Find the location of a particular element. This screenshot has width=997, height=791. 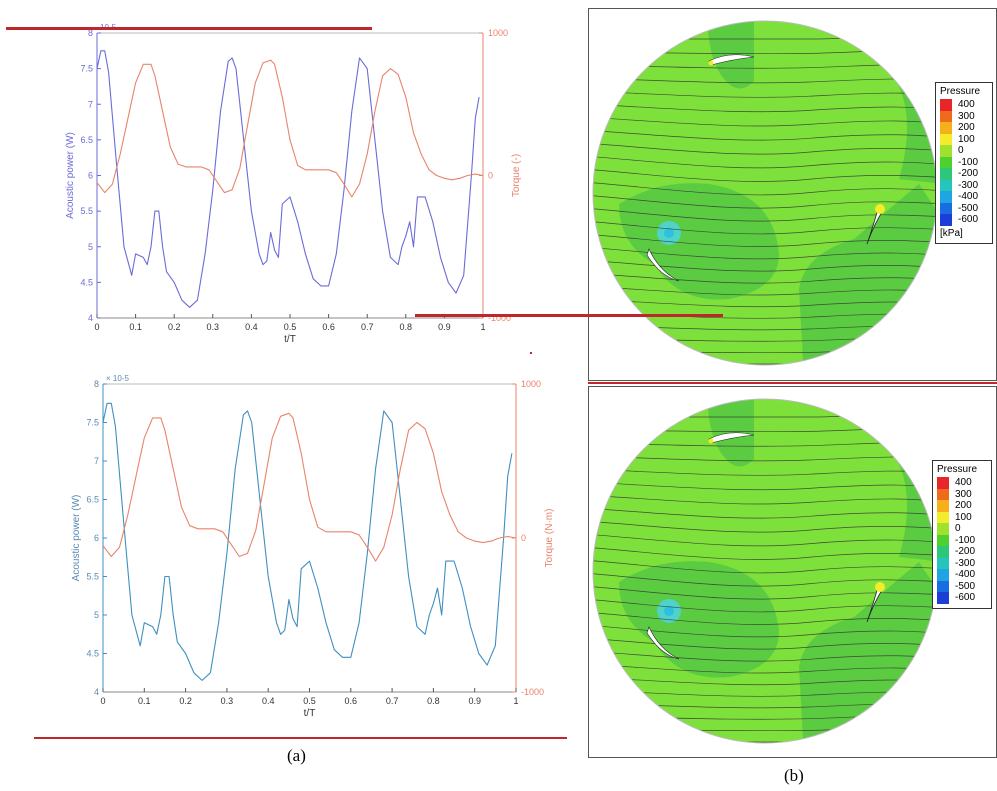

plot-area is located at coordinates (290, 175).